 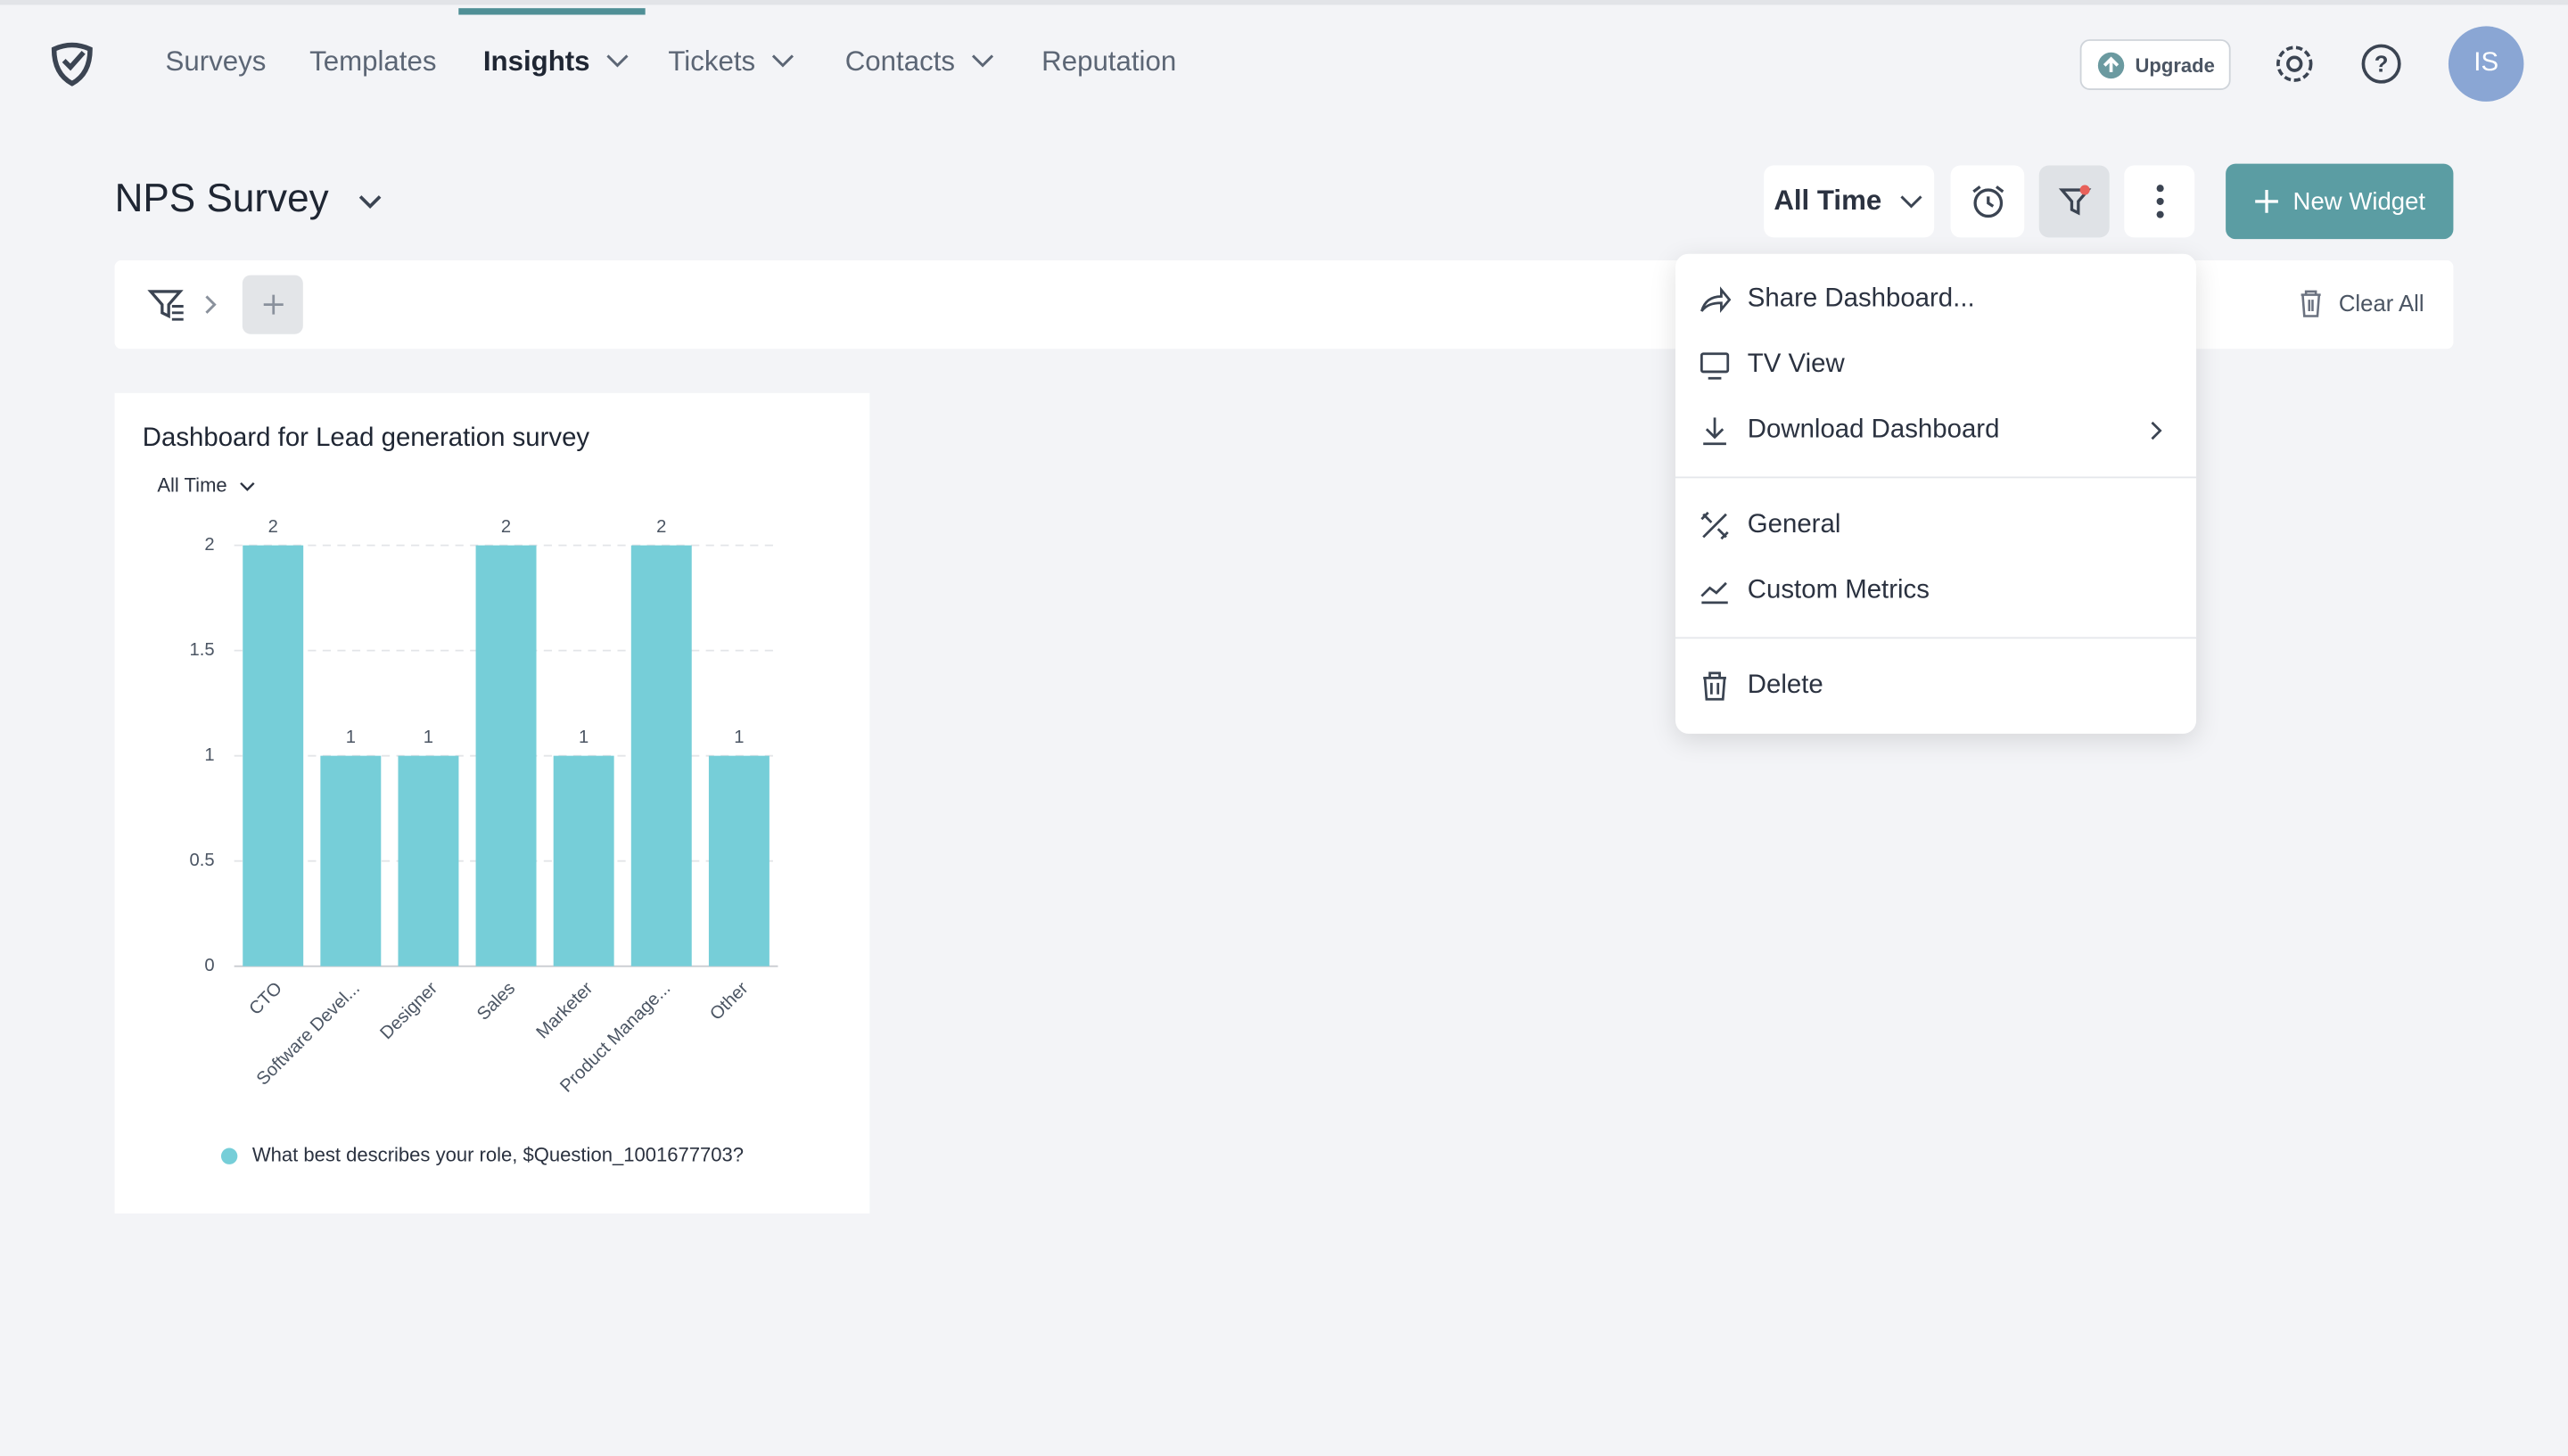 What do you see at coordinates (191, 484) in the screenshot?
I see `chart-filter: All Time` at bounding box center [191, 484].